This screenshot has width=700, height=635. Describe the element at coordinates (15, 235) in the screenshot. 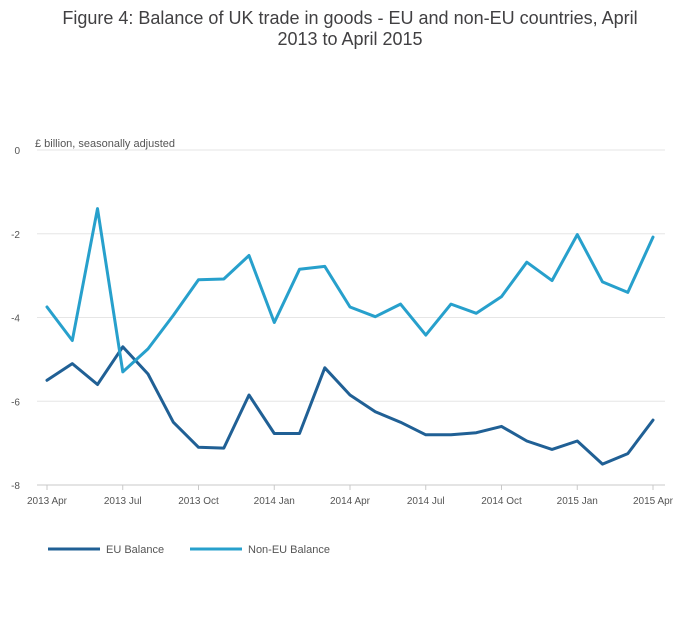

I see `y-tick-label: -2` at that location.